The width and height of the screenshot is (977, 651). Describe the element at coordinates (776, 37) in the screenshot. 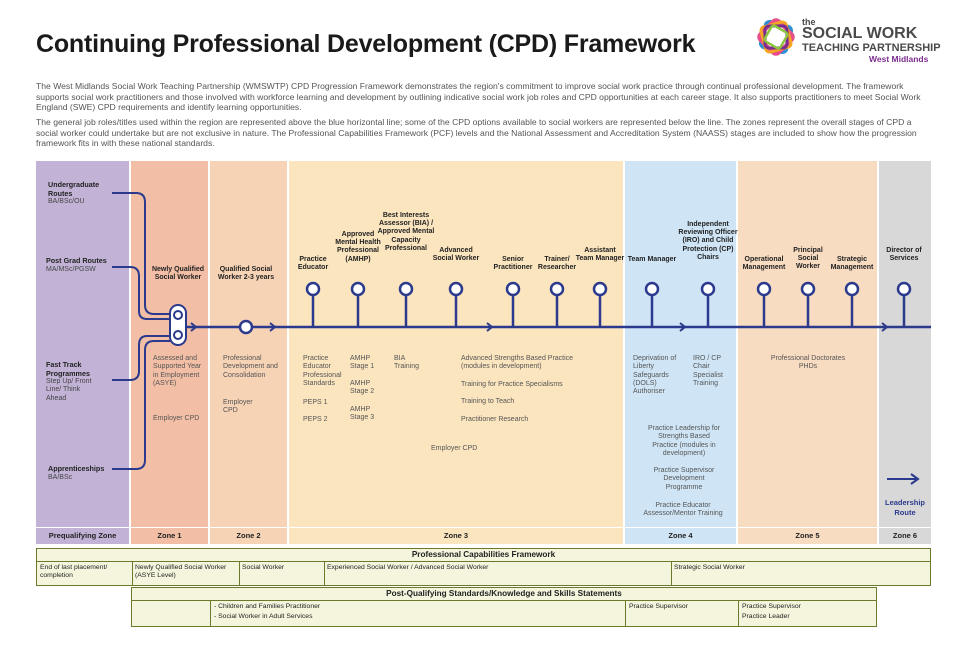

I see `logo-mark-icon` at that location.